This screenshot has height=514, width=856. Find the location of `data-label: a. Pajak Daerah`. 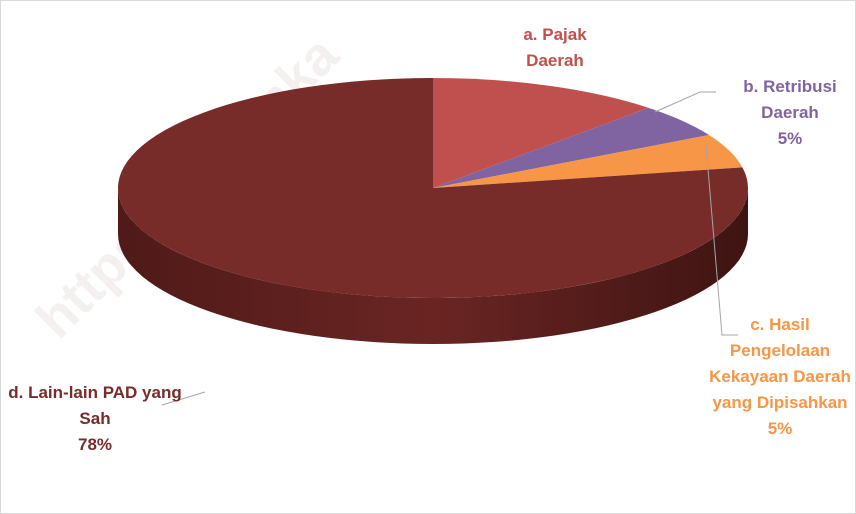

data-label: a. Pajak Daerah is located at coordinates (555, 48).